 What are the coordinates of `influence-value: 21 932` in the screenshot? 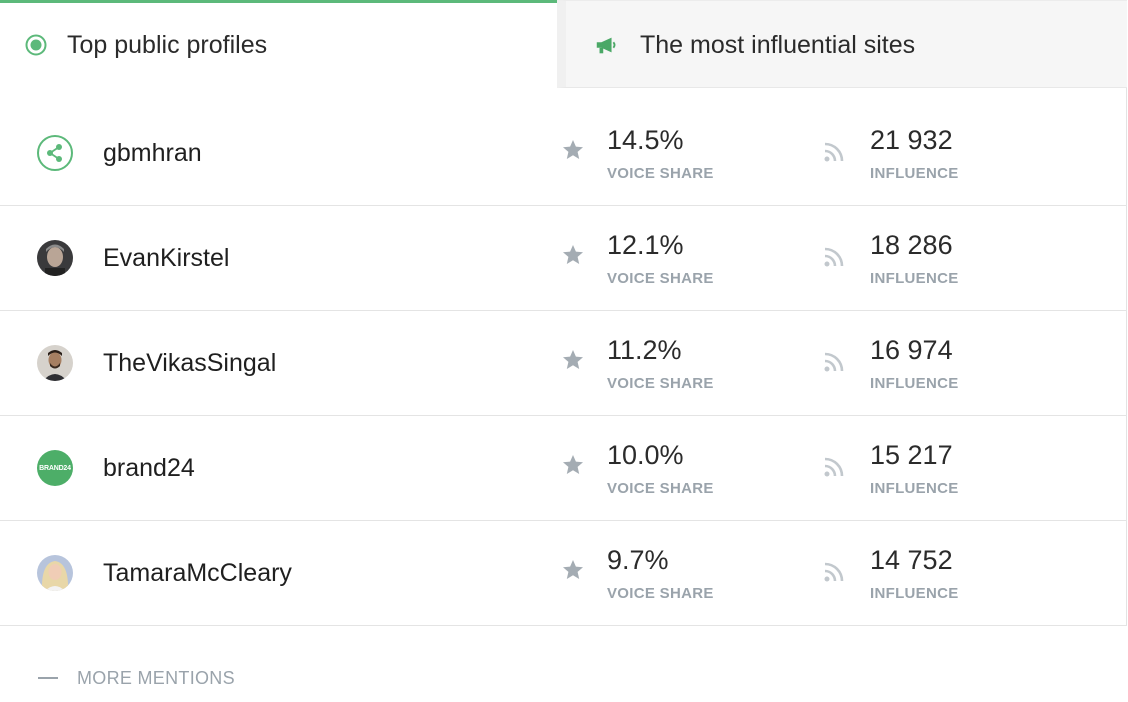 It's located at (911, 140).